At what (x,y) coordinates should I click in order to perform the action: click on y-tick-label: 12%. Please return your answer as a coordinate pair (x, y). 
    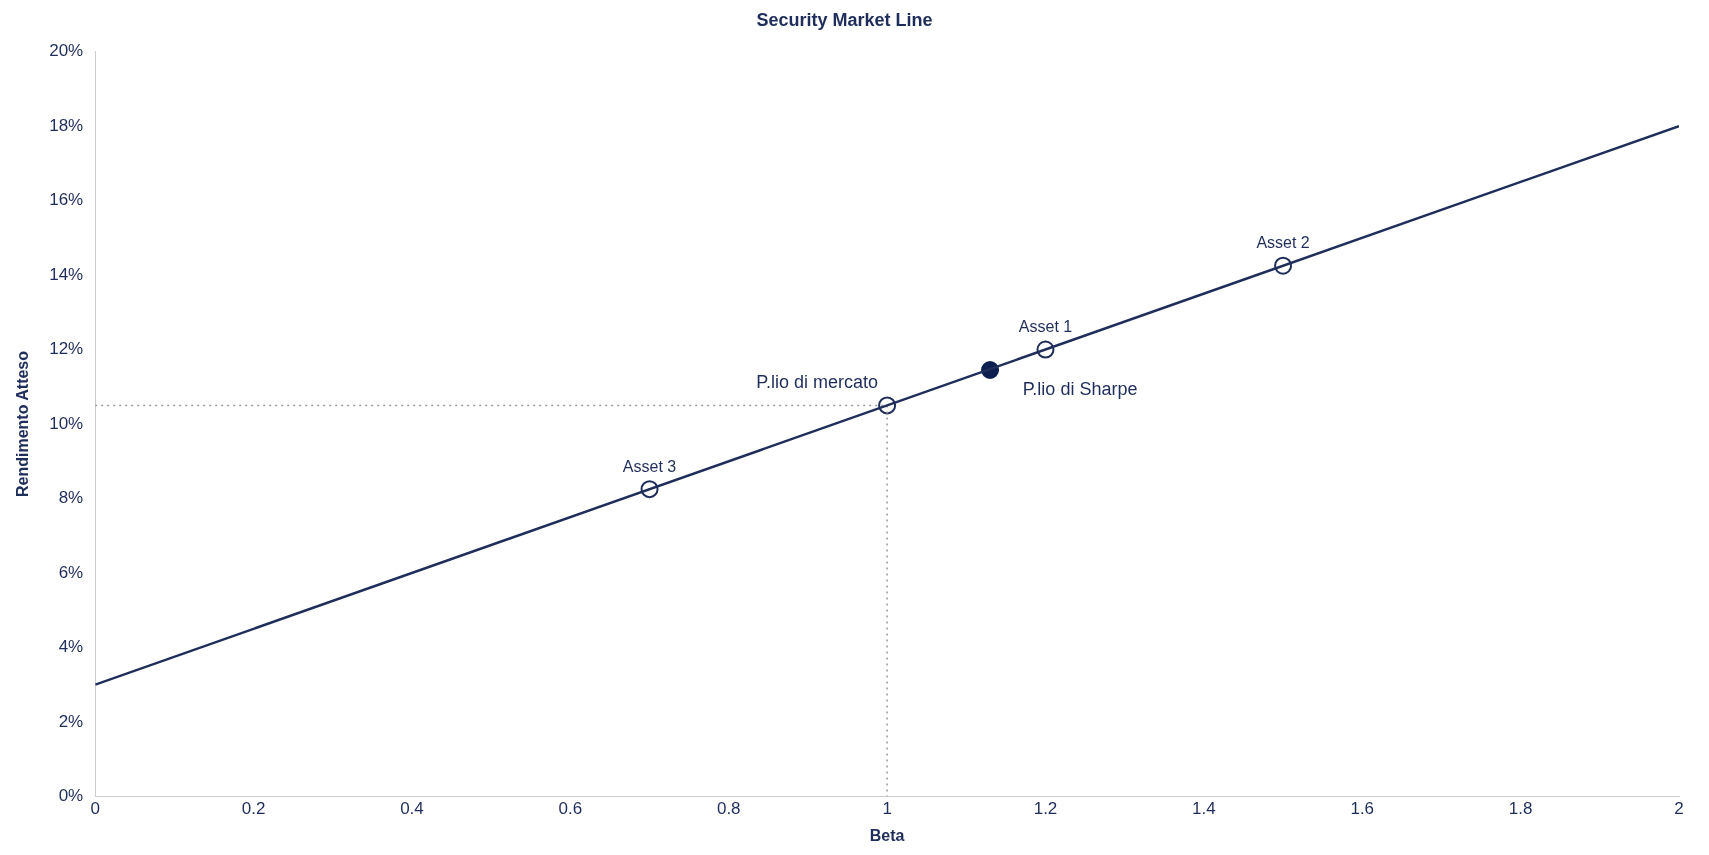
    Looking at the image, I should click on (66, 349).